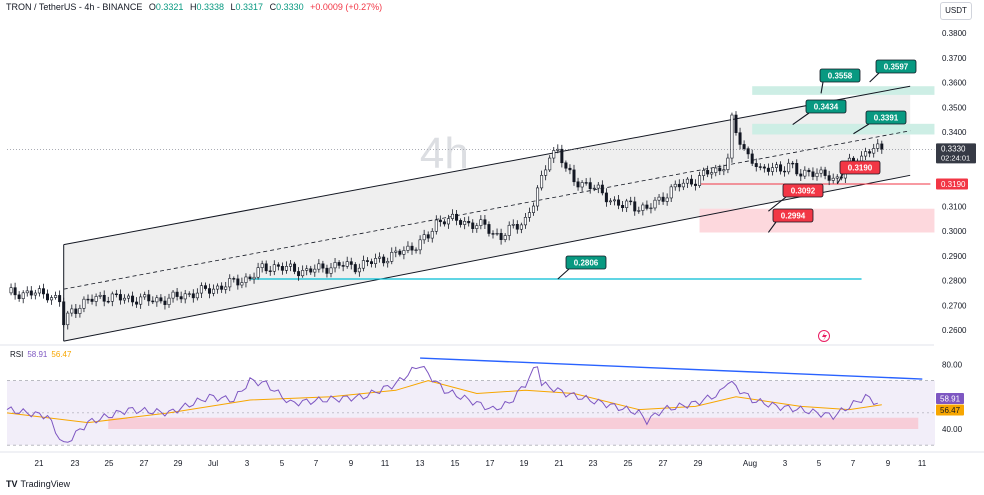  What do you see at coordinates (471, 413) in the screenshot?
I see `rsi-band` at bounding box center [471, 413].